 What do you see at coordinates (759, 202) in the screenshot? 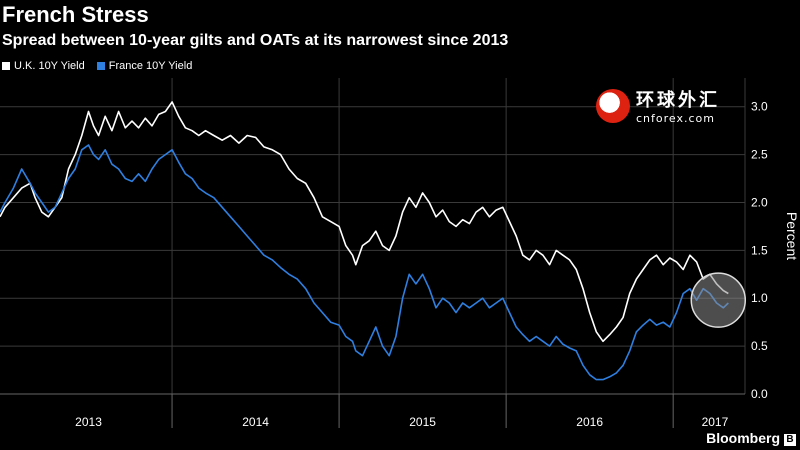
I see `y-tick-label: 2.0` at bounding box center [759, 202].